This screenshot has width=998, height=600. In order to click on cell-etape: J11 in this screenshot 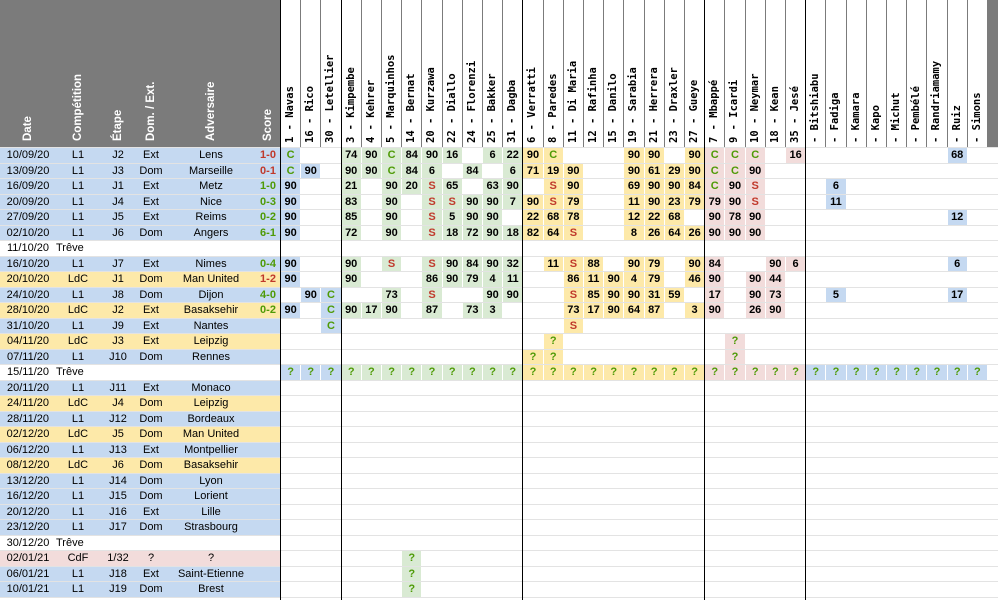, I will do `click(118, 387)`.